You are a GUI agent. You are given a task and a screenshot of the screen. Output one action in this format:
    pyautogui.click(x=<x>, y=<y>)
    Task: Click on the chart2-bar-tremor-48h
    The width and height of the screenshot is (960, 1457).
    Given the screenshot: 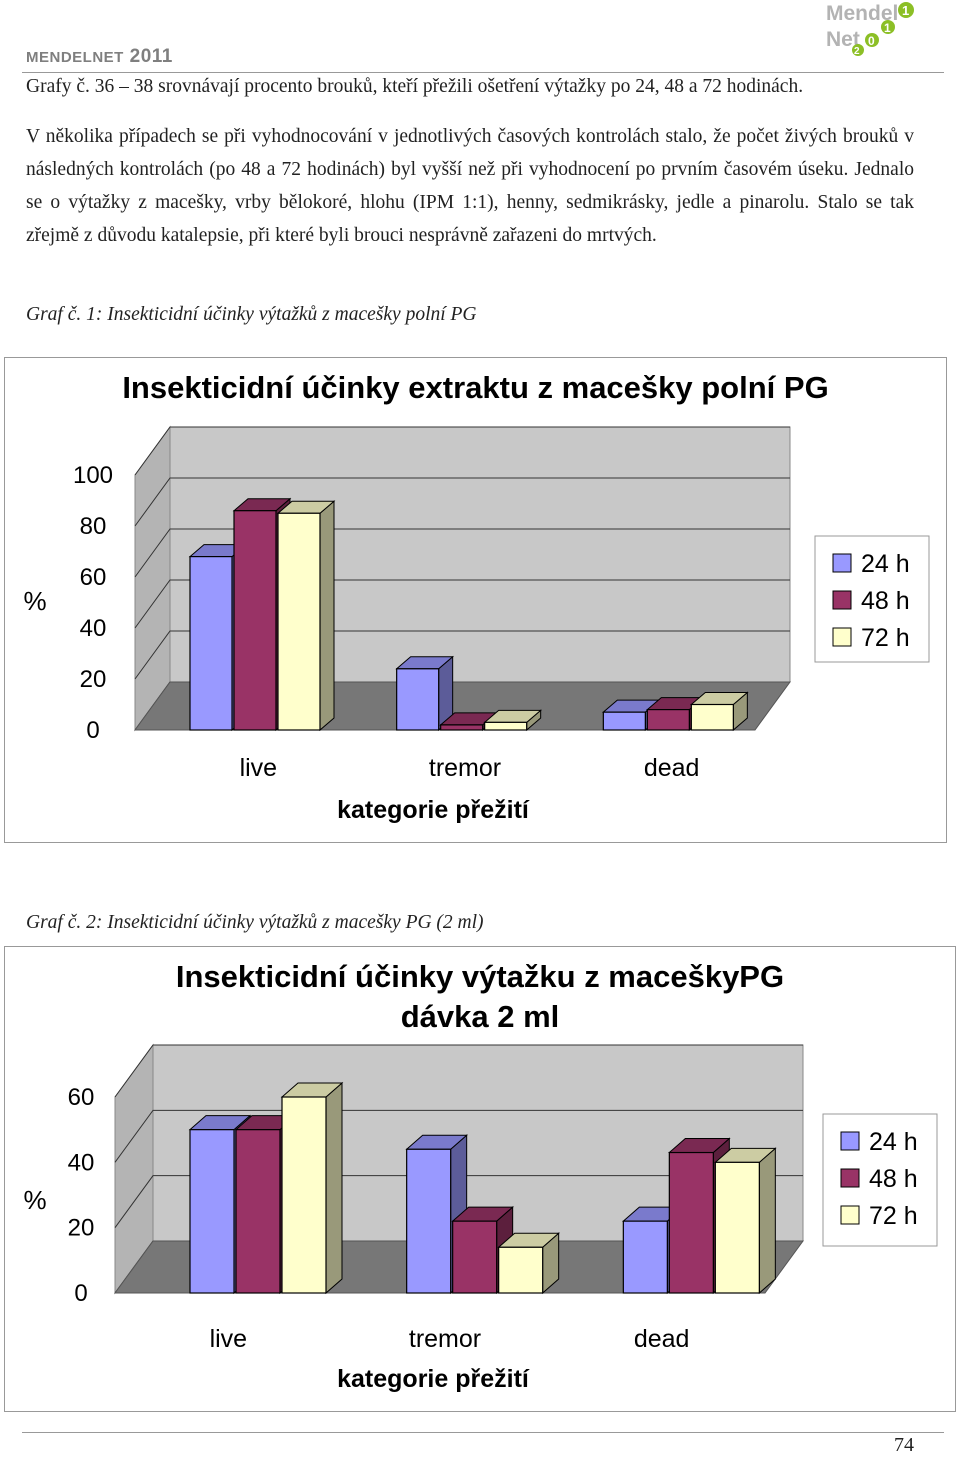 What is the action you would take?
    pyautogui.click(x=475, y=1257)
    